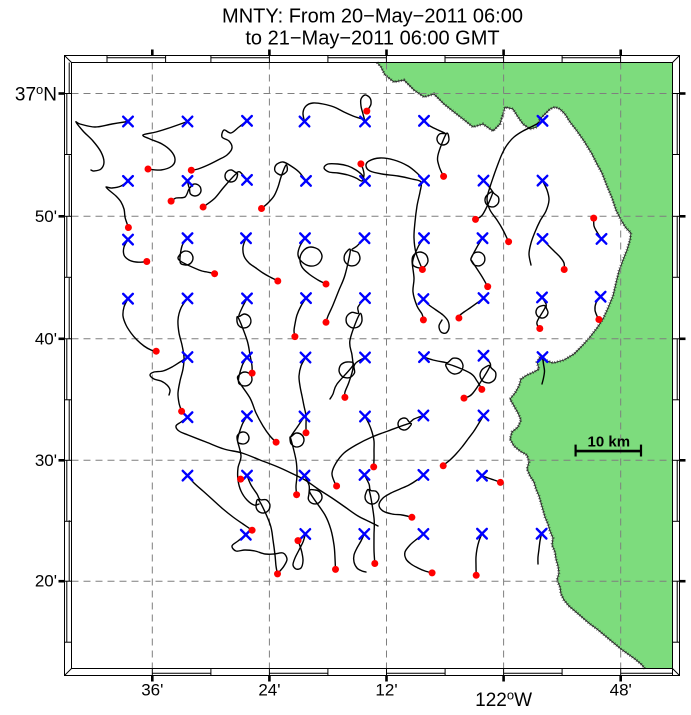 Image resolution: width=691 pixels, height=715 pixels. I want to click on svg-text: 40', so click(46, 338).